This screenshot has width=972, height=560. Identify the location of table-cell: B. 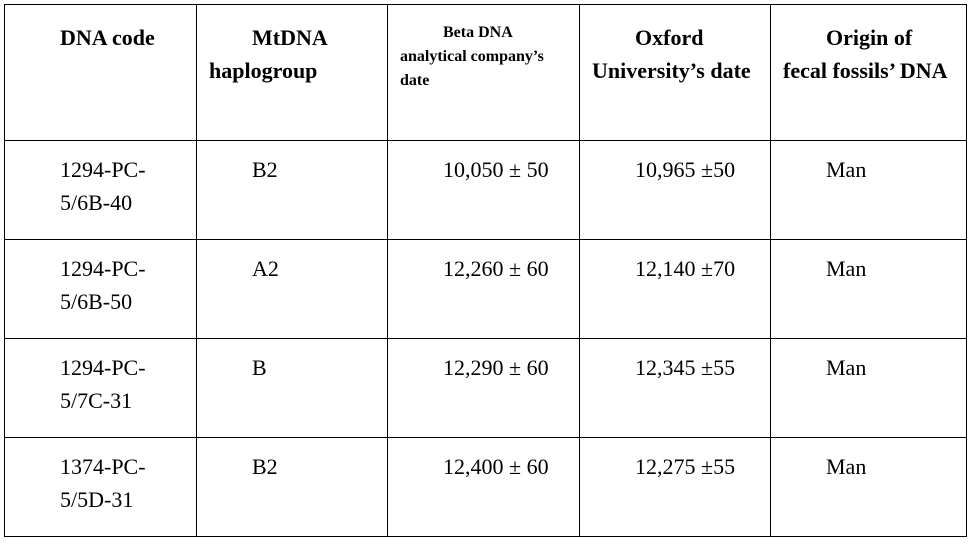
(292, 388).